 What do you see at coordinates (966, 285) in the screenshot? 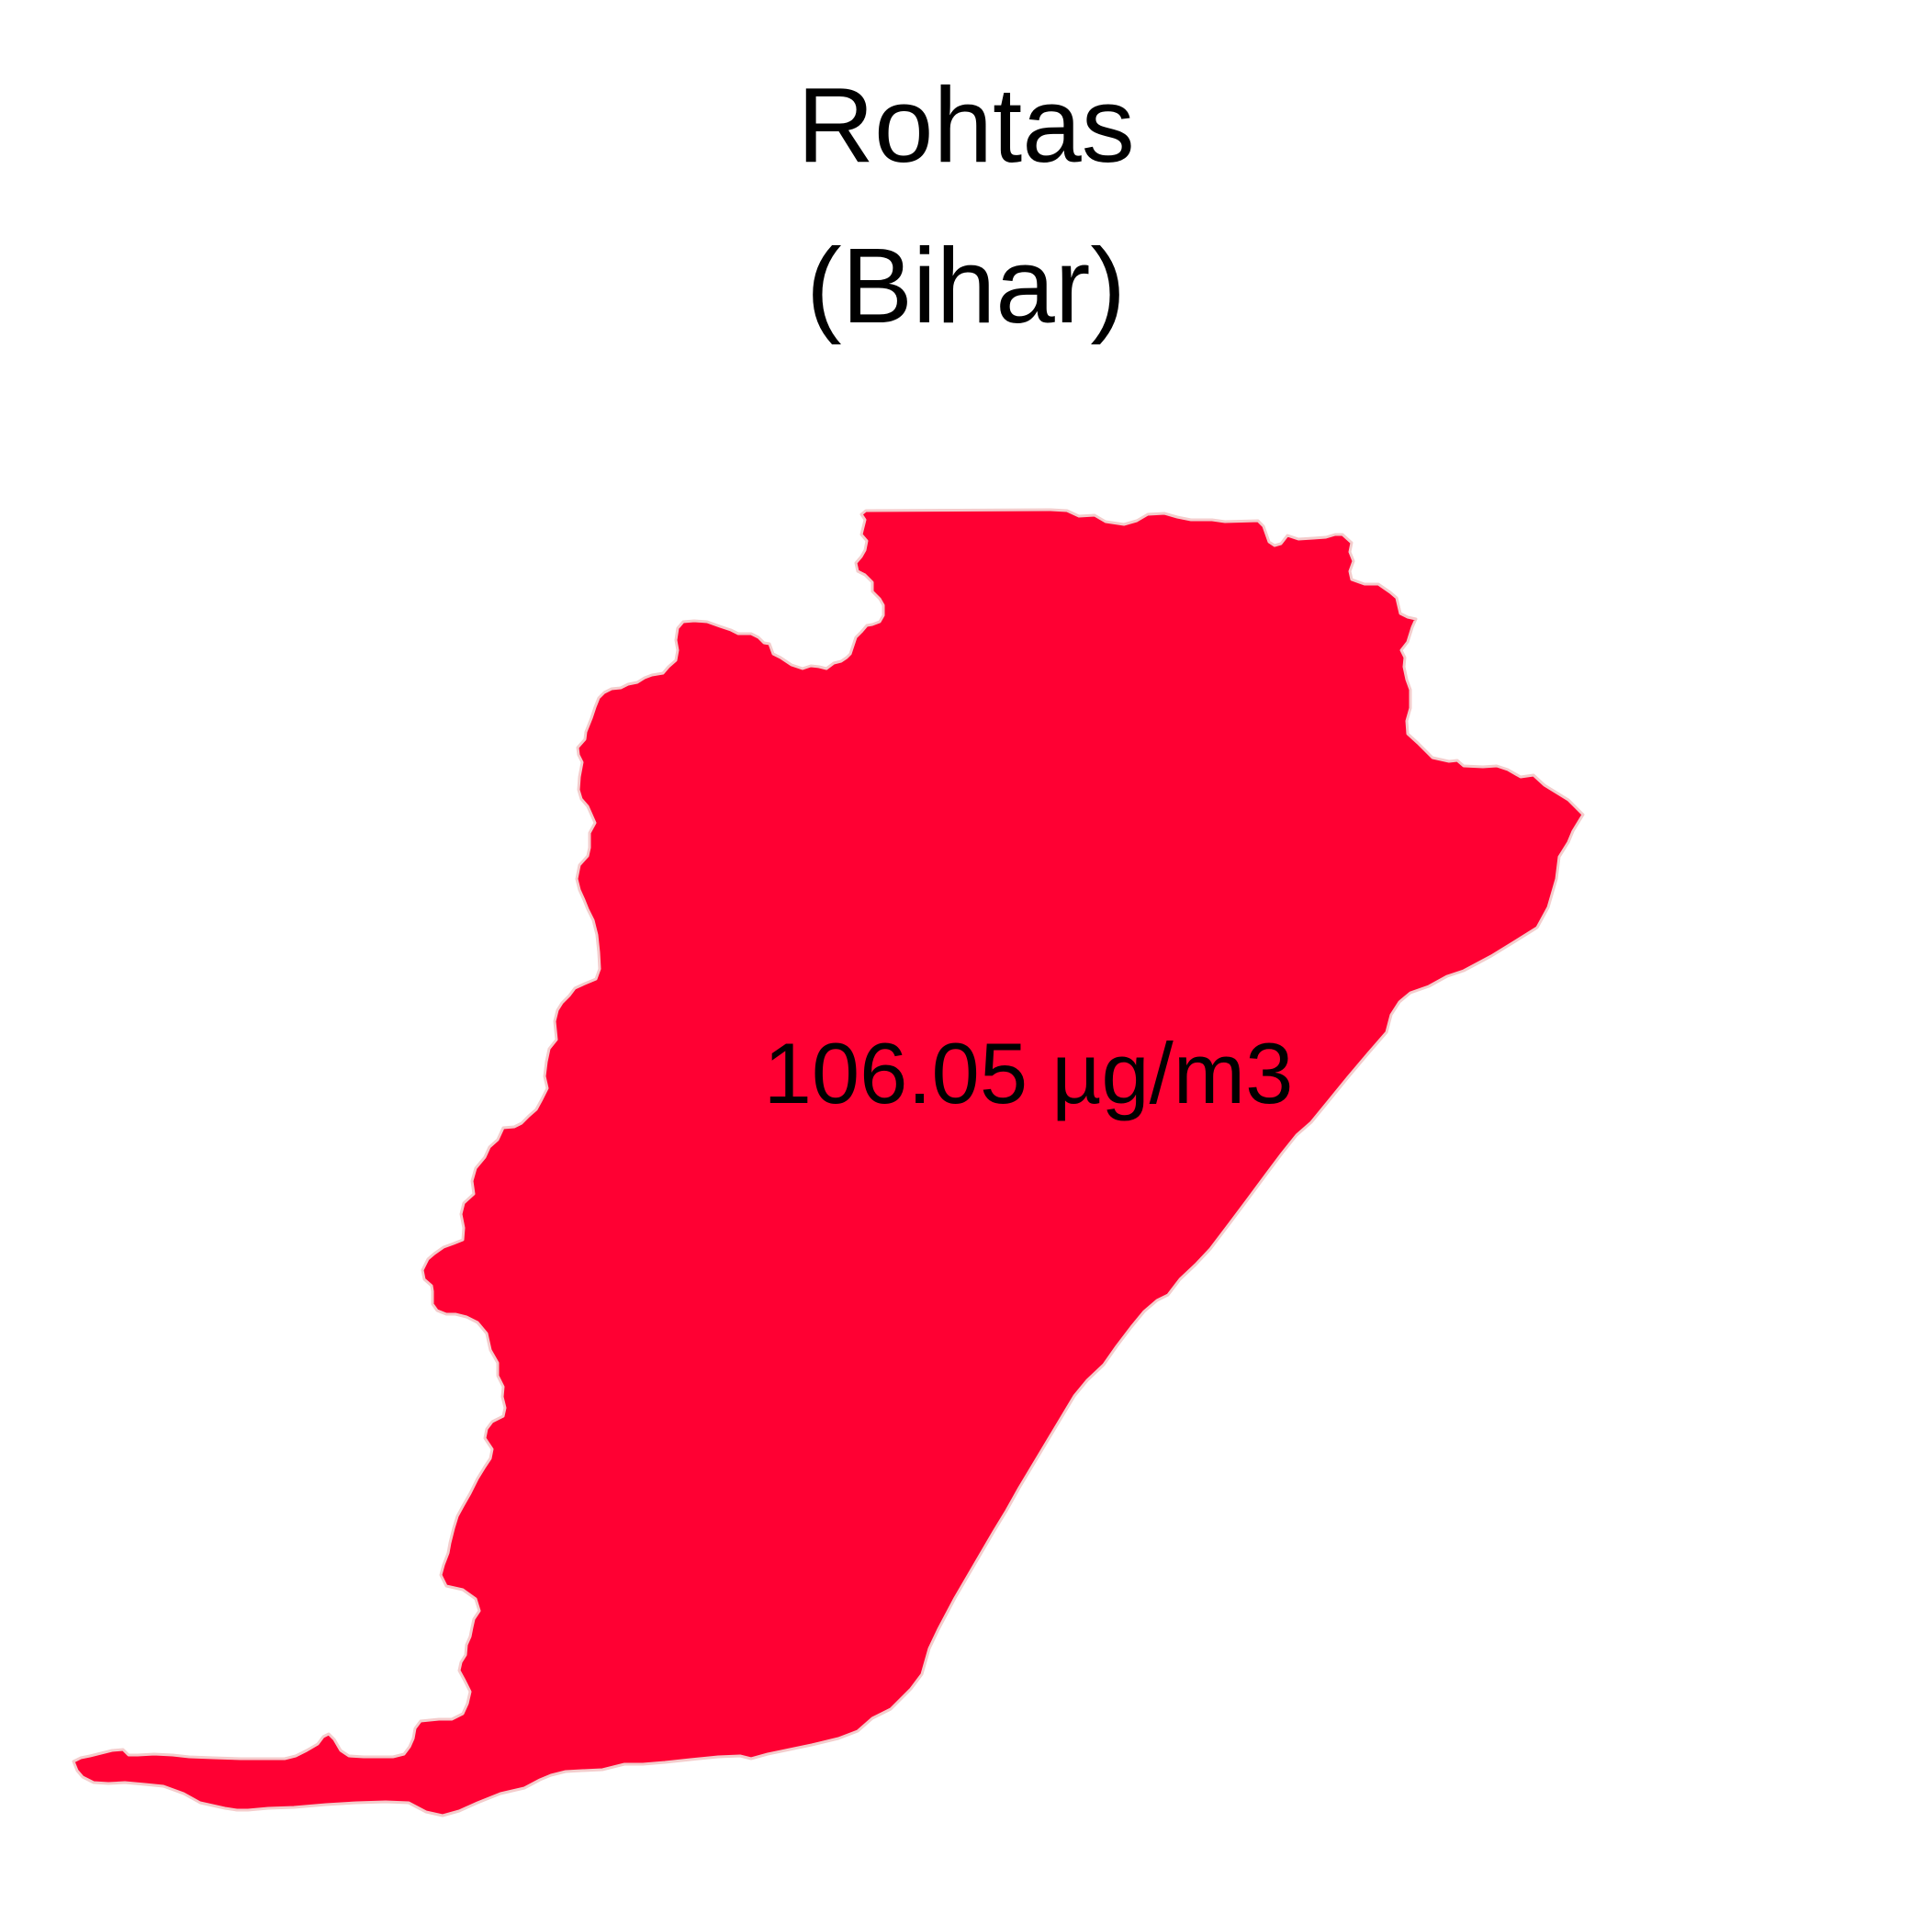
I see `map-subtitle: (Bihar)` at bounding box center [966, 285].